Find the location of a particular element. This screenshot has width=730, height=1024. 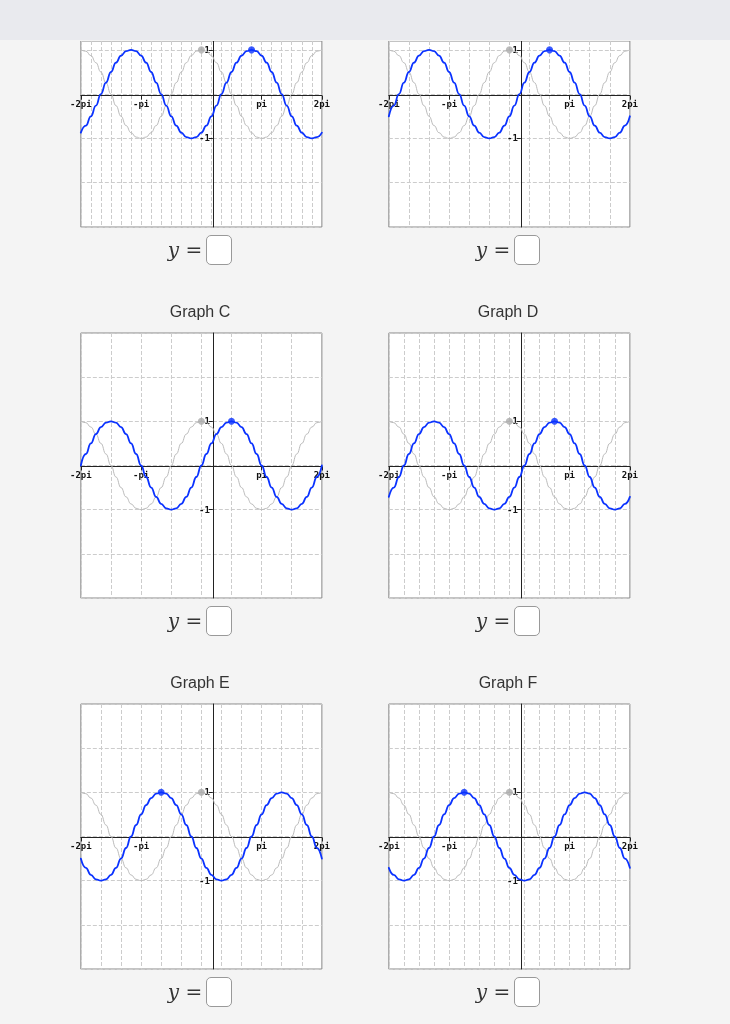

chart-title: Graph E is located at coordinates (200, 682).